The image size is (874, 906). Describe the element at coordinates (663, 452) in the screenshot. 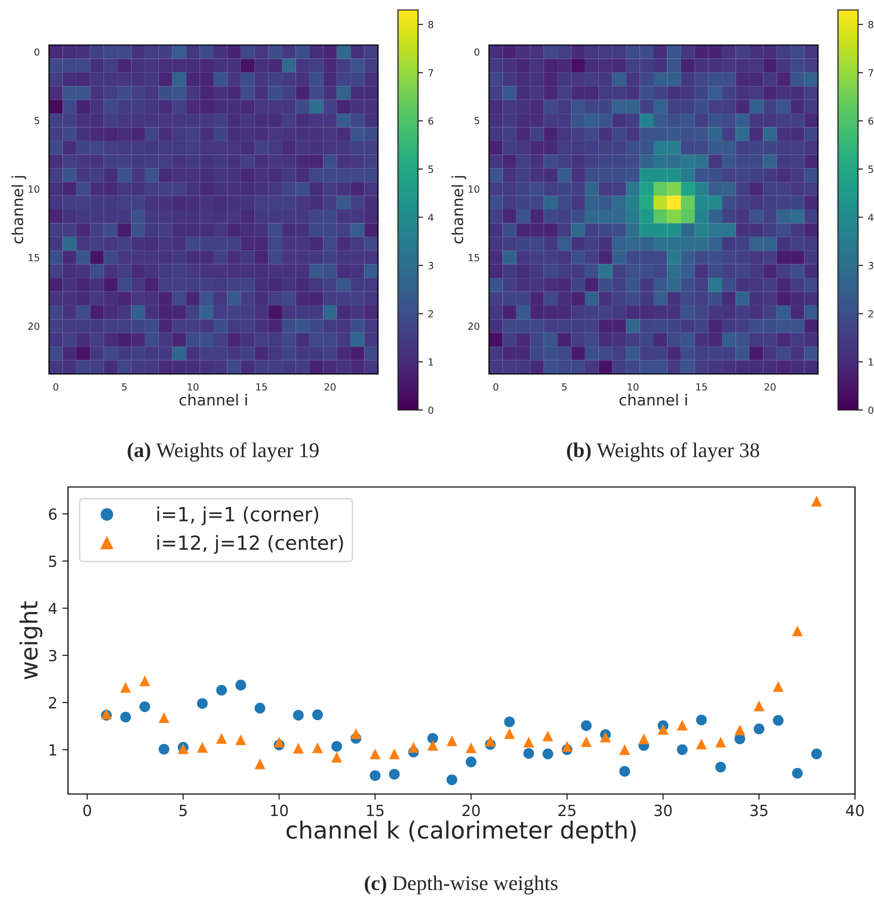

I see `text: (b) Weights of layer 38` at that location.